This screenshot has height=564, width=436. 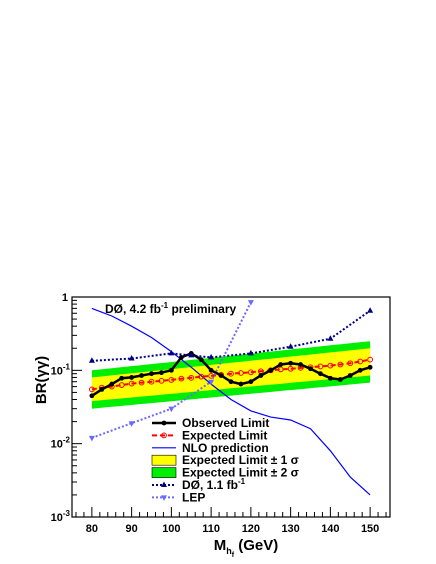 I want to click on x-tick-label: 130, so click(x=290, y=529).